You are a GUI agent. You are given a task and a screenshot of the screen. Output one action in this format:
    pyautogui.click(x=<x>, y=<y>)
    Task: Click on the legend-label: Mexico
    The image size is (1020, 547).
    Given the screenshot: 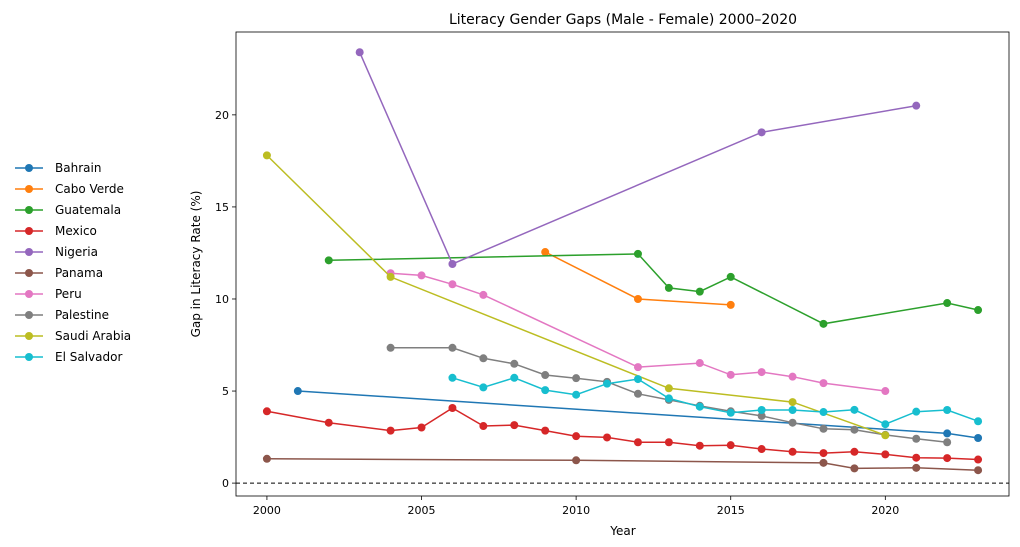 What is the action you would take?
    pyautogui.click(x=76, y=231)
    